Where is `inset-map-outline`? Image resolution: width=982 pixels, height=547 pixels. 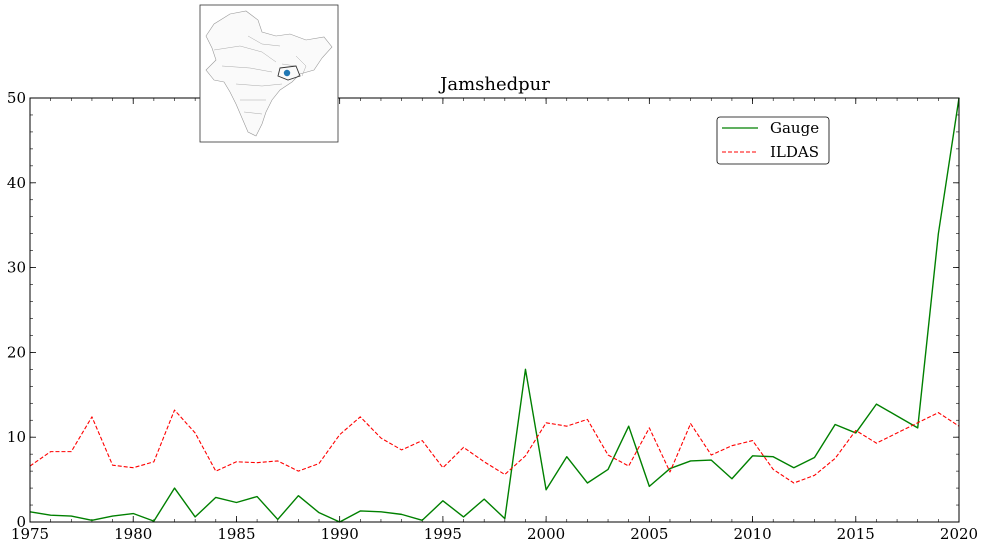 inset-map-outline is located at coordinates (269, 73).